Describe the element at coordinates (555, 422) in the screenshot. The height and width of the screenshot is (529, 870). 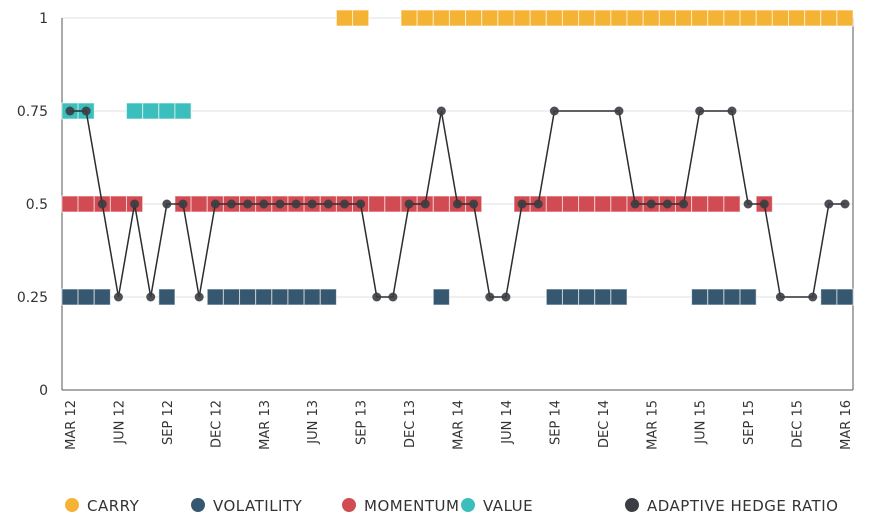
I see `x-tick-label: SEP 14` at that location.